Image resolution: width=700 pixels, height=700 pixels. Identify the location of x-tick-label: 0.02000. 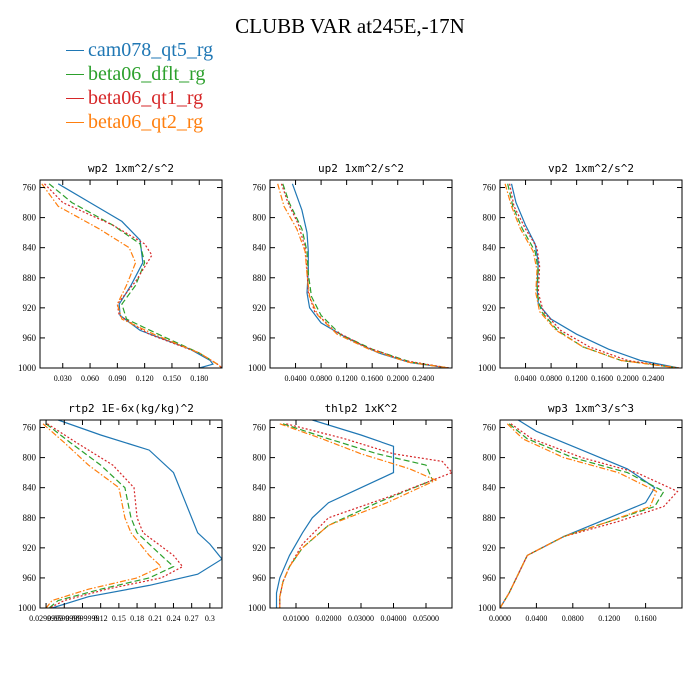
(329, 618).